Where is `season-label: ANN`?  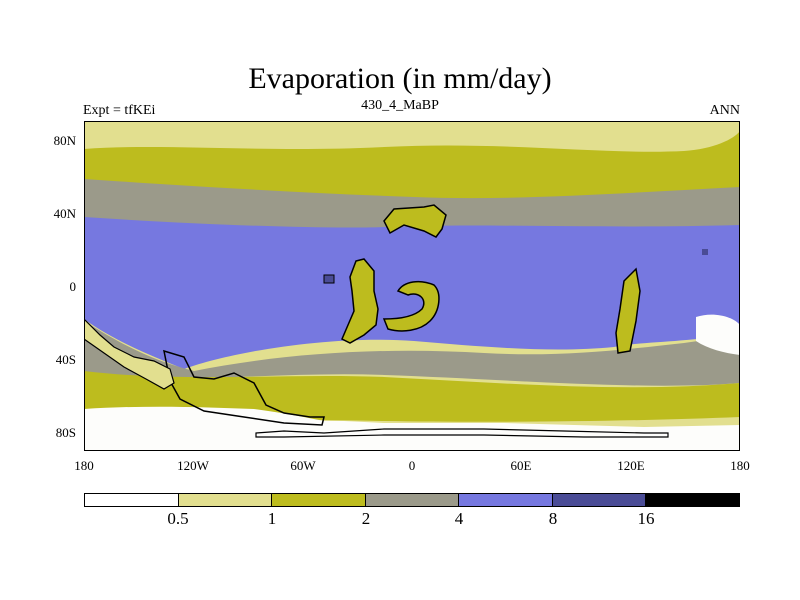
season-label: ANN is located at coordinates (724, 110).